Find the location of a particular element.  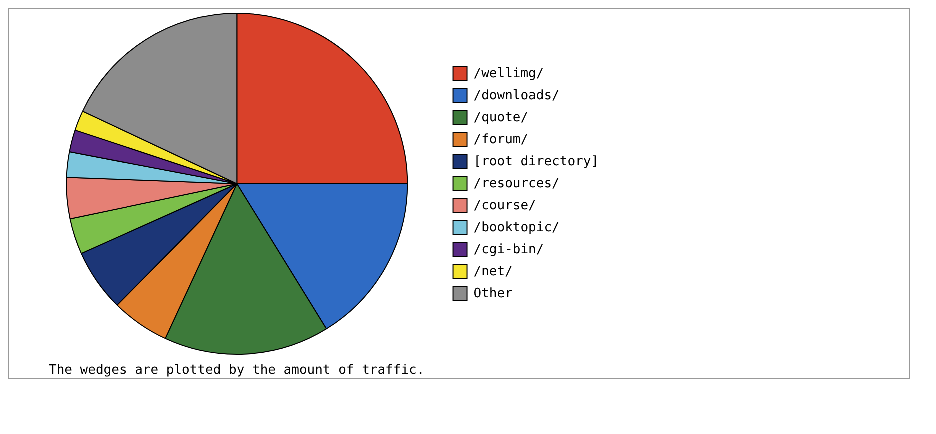

legend-label: /downloads/ is located at coordinates (517, 96).